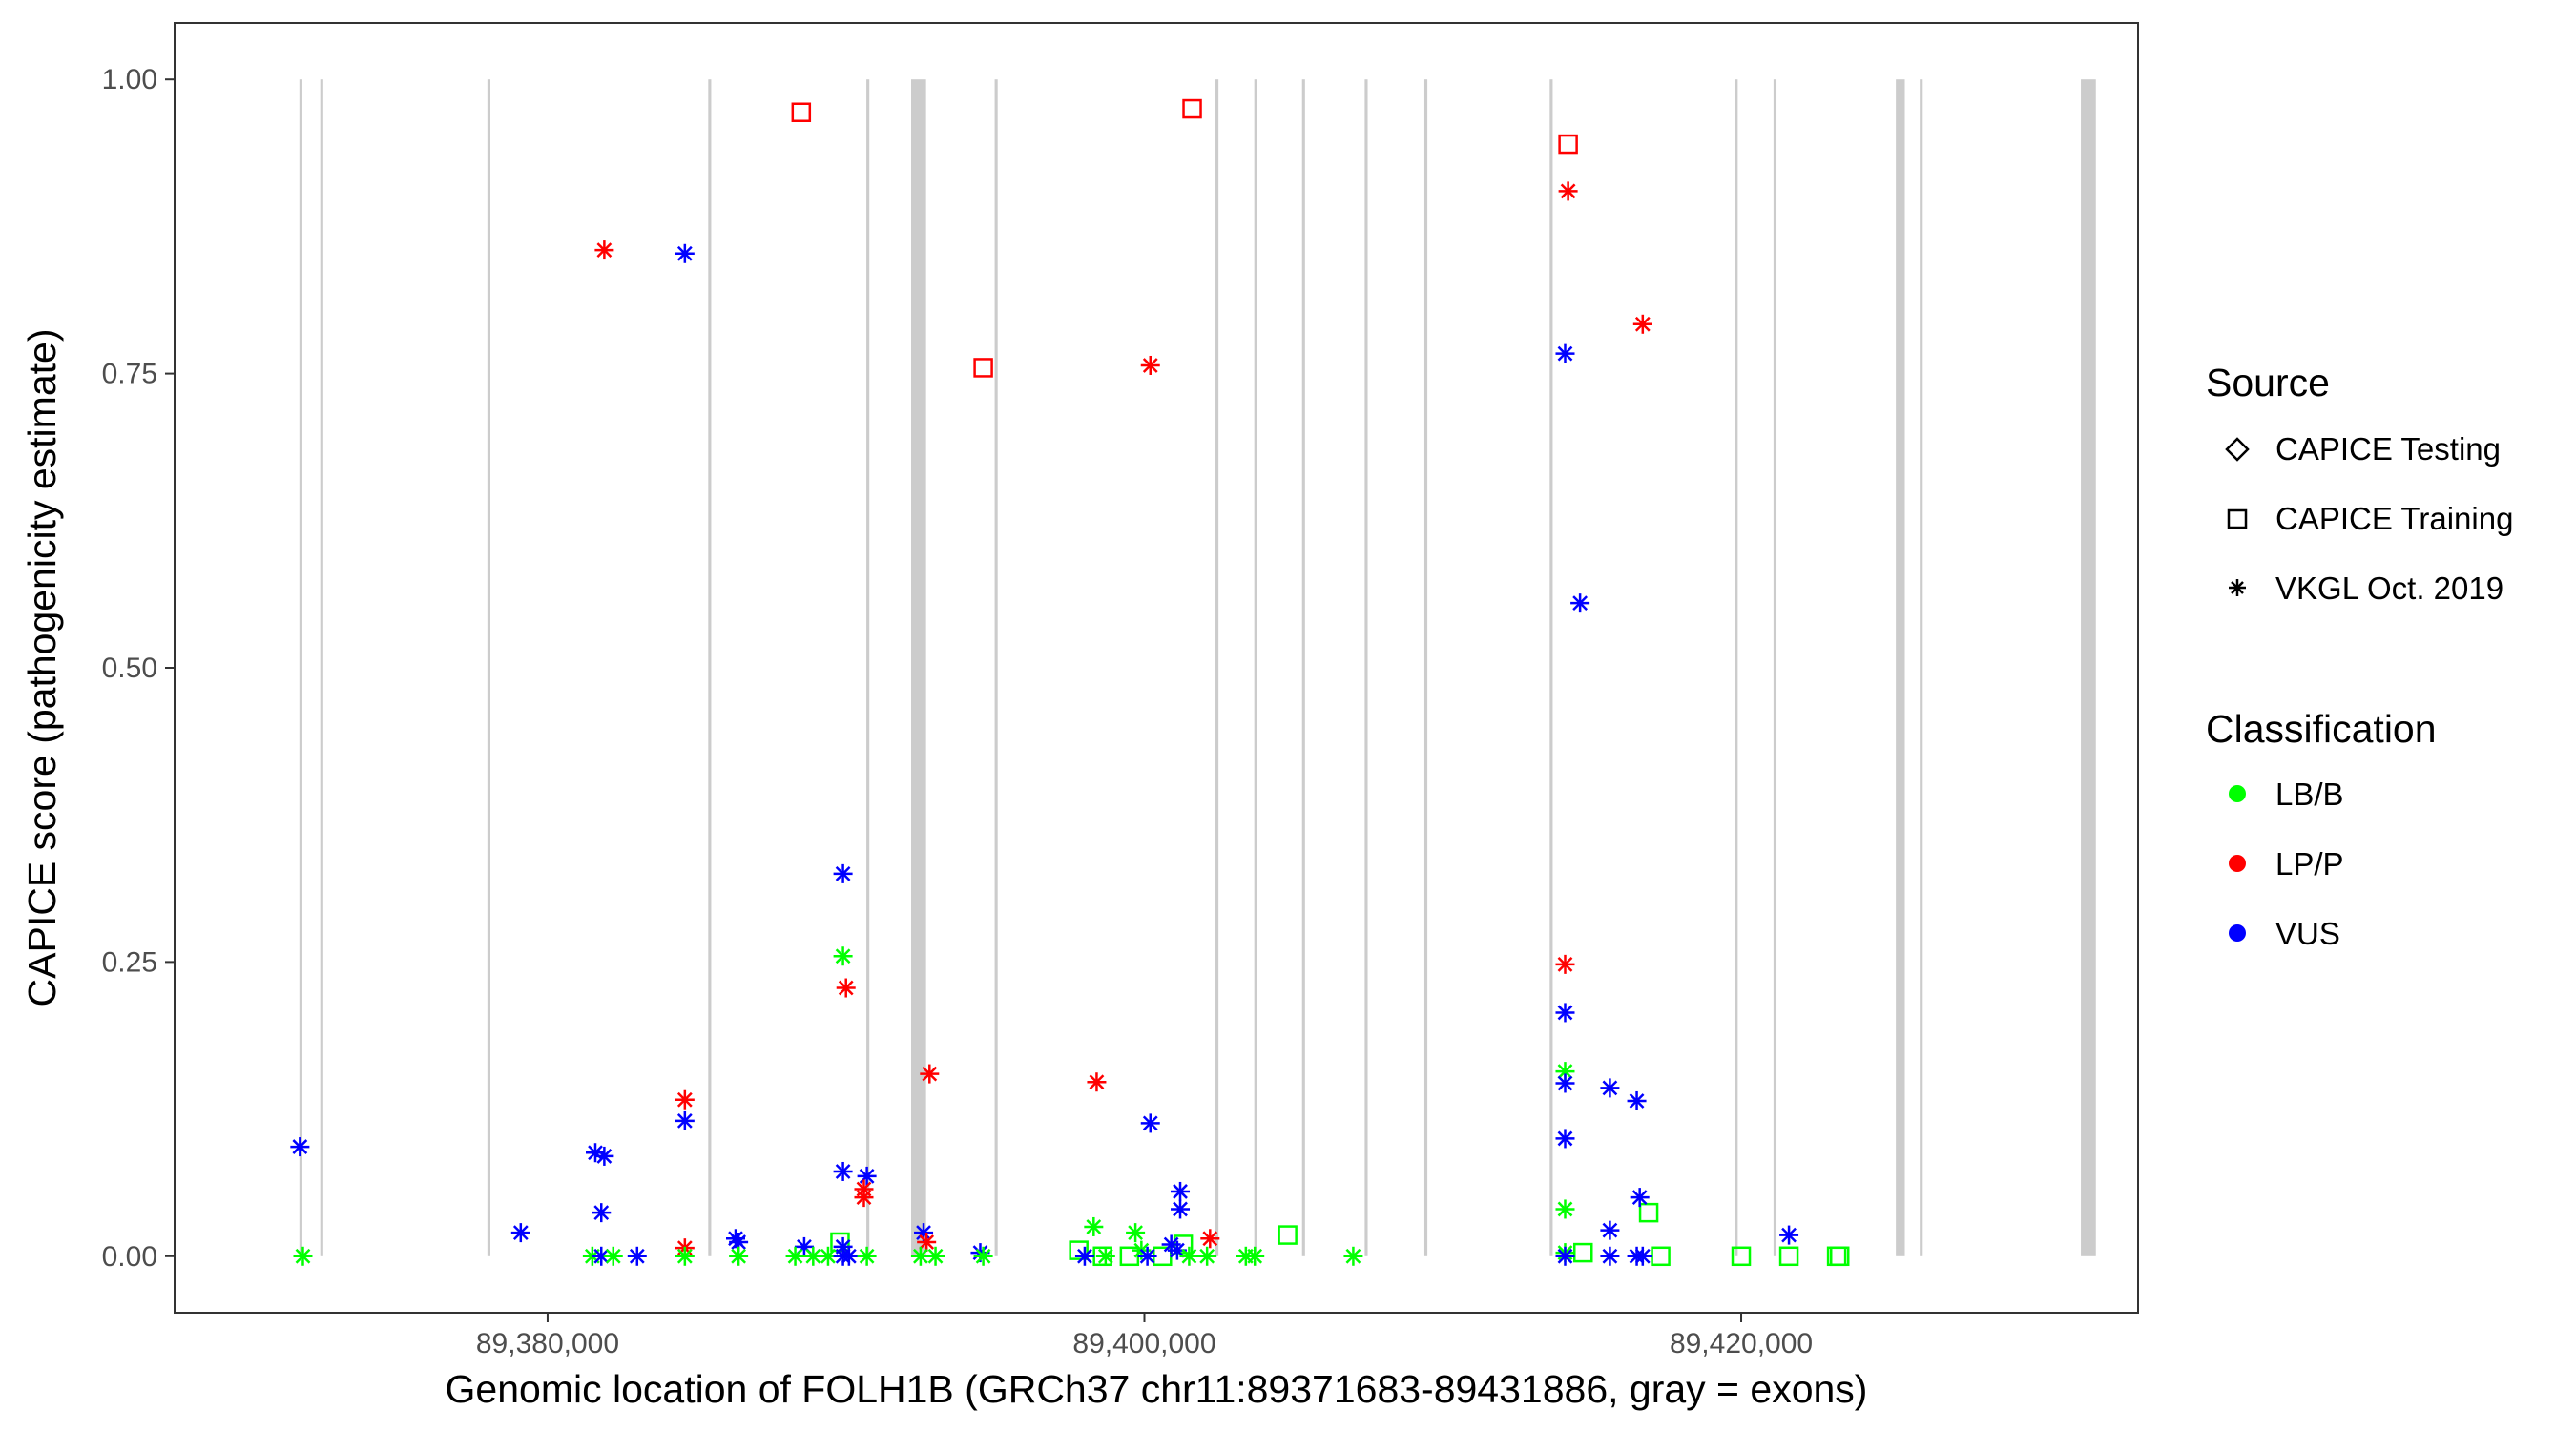 The image size is (2576, 1431). Describe the element at coordinates (1143, 1343) in the screenshot. I see `x-tick-label: 89,400,000` at that location.